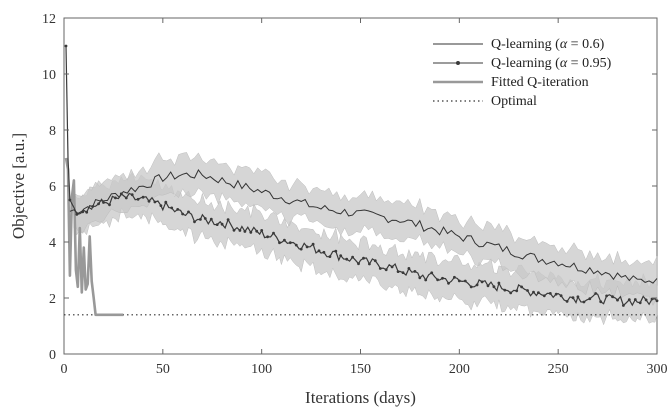 The width and height of the screenshot is (671, 409). I want to click on y-tick-label: 6, so click(52, 187).